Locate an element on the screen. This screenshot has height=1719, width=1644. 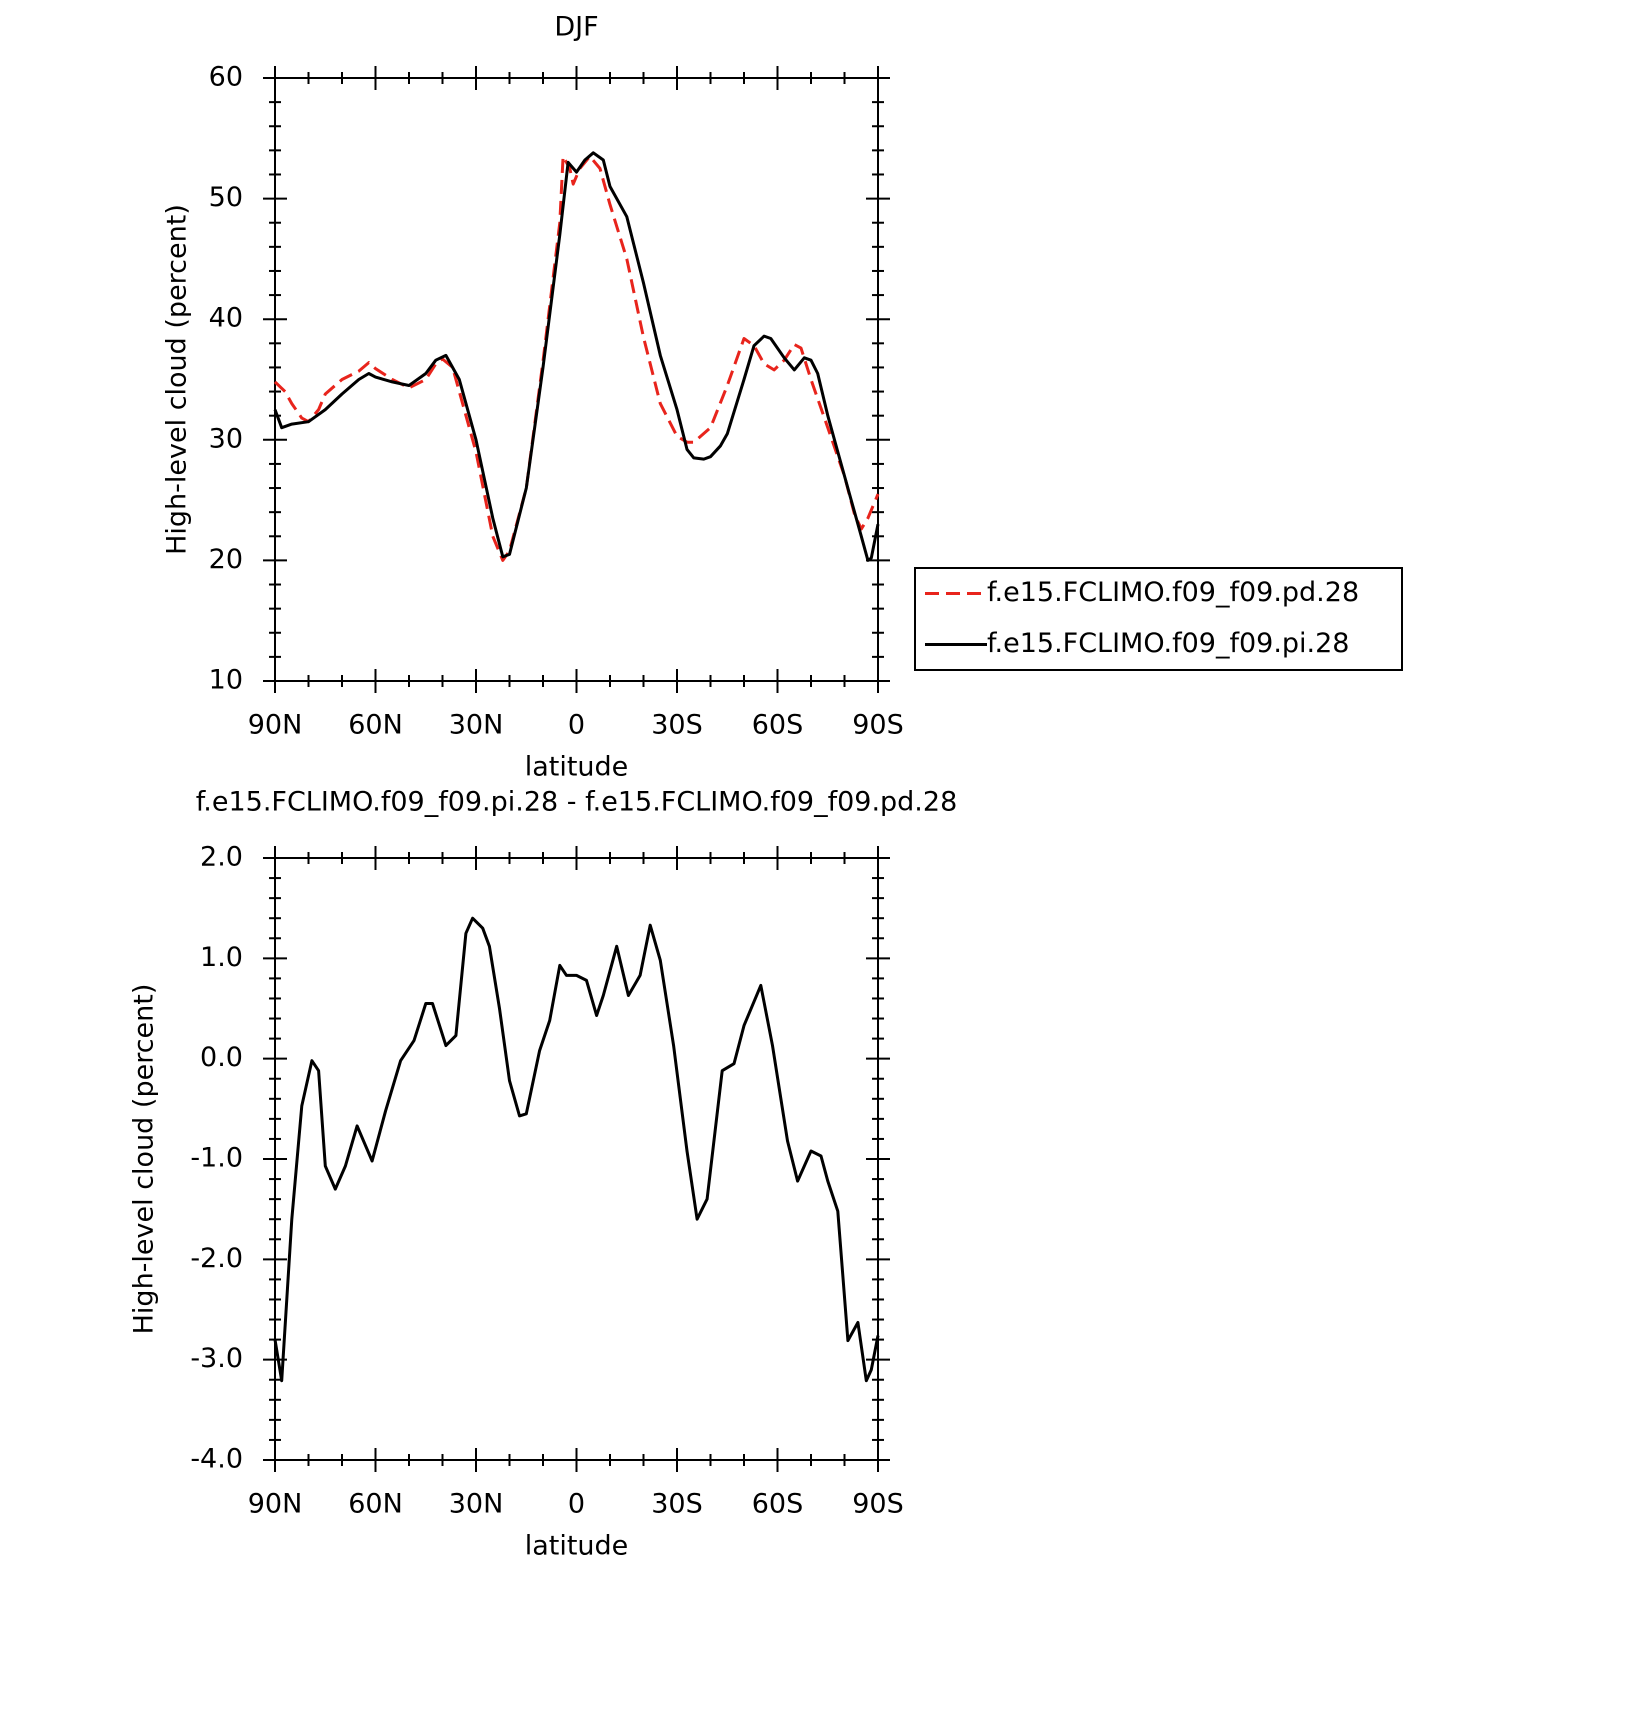
y-tick-label: -2.0 is located at coordinates (216, 1258).